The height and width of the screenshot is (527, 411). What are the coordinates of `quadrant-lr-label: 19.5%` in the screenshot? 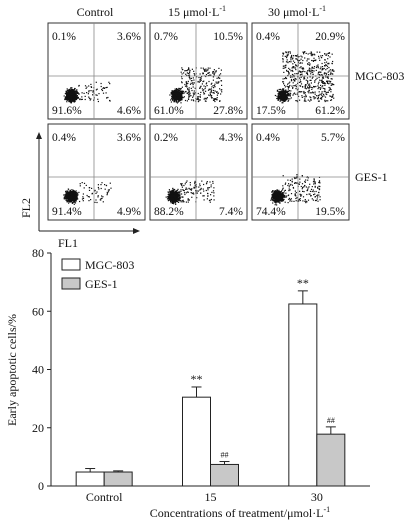 It's located at (330, 212).